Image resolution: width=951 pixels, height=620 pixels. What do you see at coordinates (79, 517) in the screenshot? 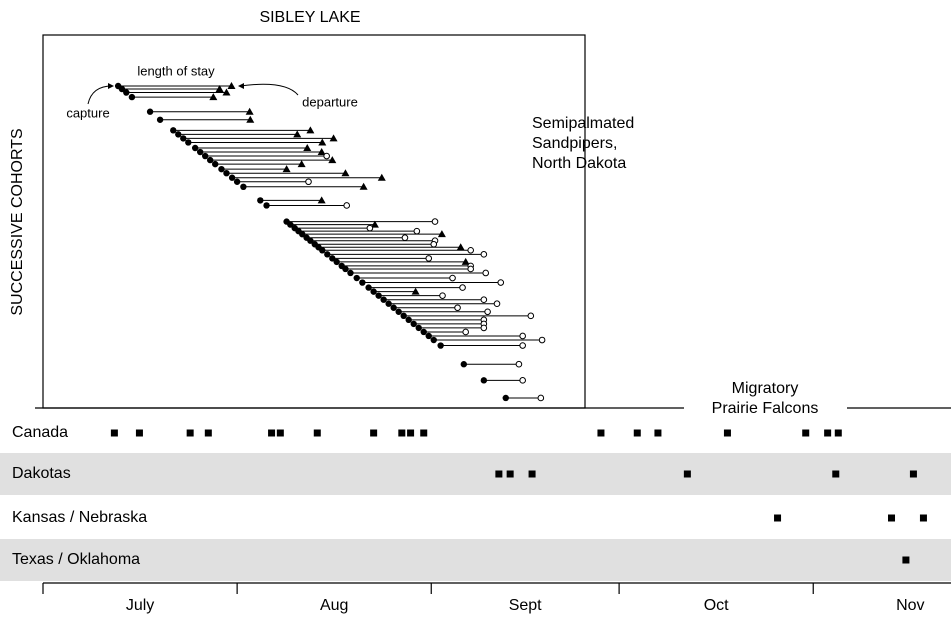
I see `row-label: Kansas / Nebraska` at bounding box center [79, 517].